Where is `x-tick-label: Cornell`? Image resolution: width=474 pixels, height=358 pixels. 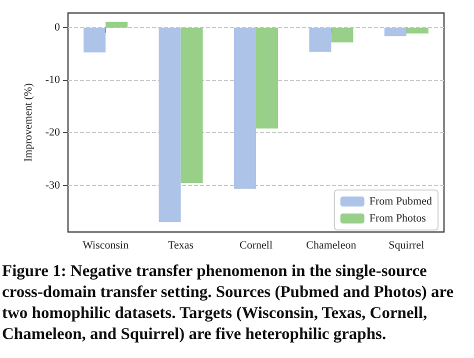 x-tick-label: Cornell is located at coordinates (256, 246).